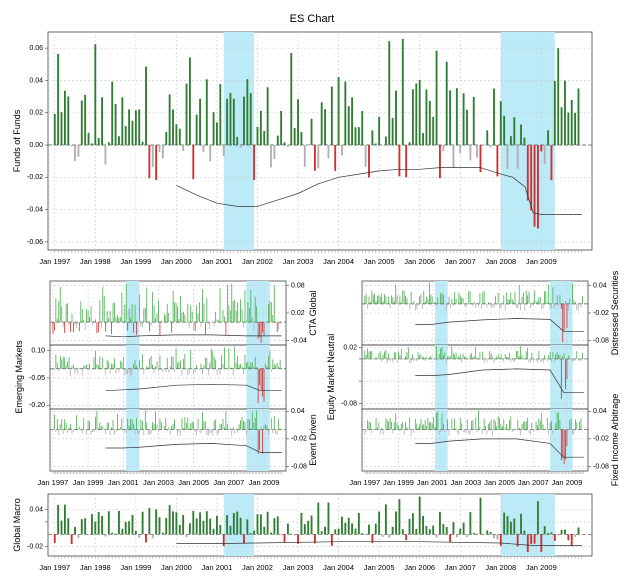  What do you see at coordinates (601, 466) in the screenshot?
I see `y-tick-label: -0.08` at bounding box center [601, 466].